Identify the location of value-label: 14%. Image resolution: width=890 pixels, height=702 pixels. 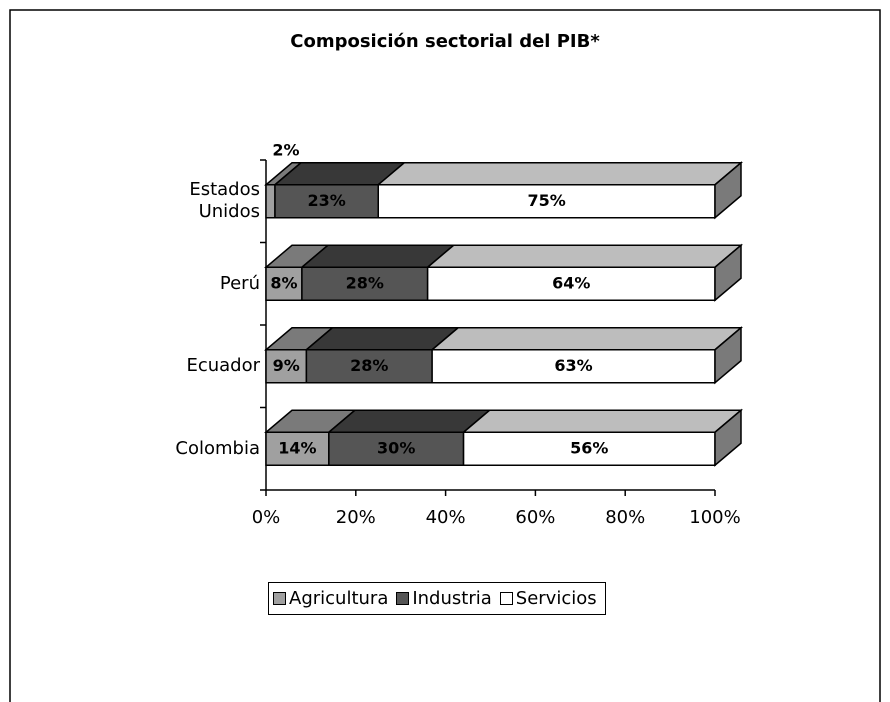
(297, 447).